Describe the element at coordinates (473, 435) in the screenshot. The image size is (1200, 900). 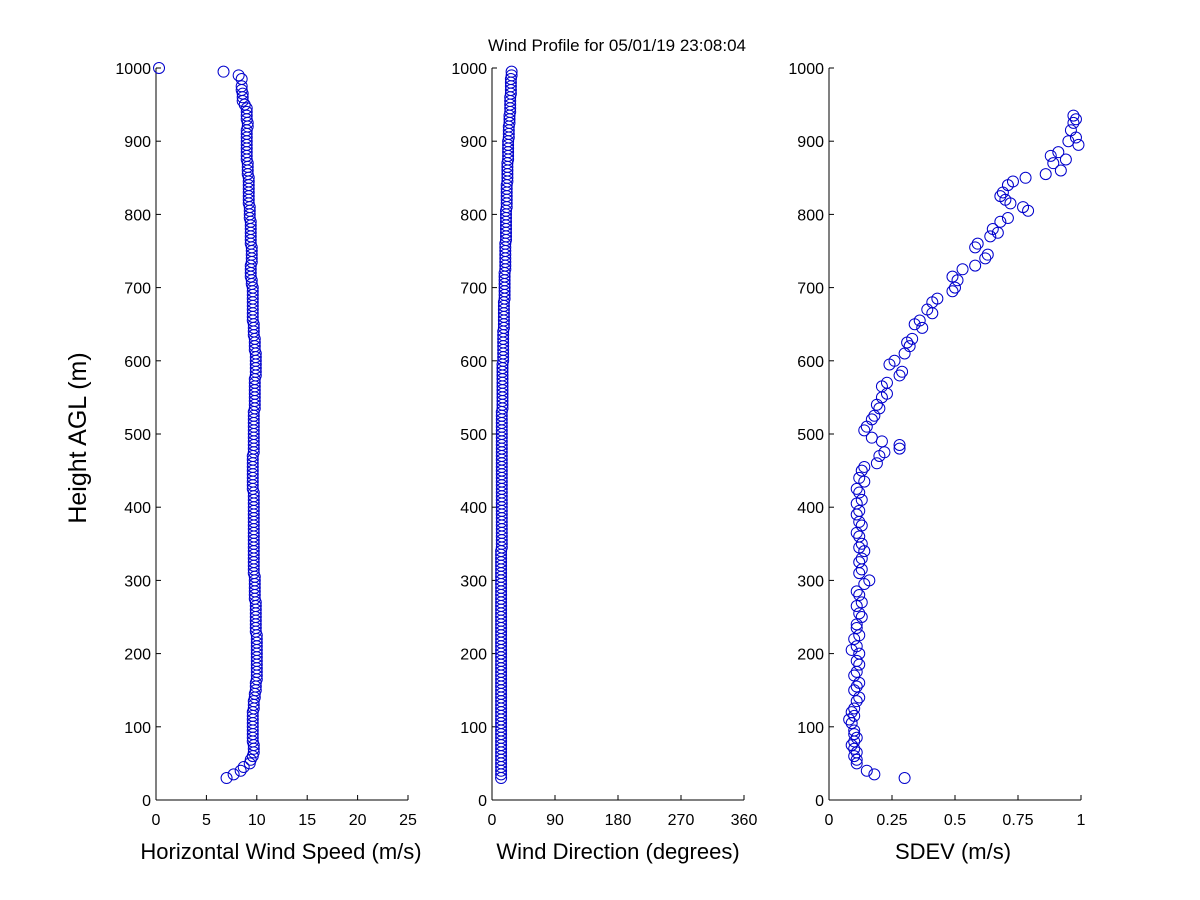
I see `wind-direction-y-tick-label: 500` at that location.